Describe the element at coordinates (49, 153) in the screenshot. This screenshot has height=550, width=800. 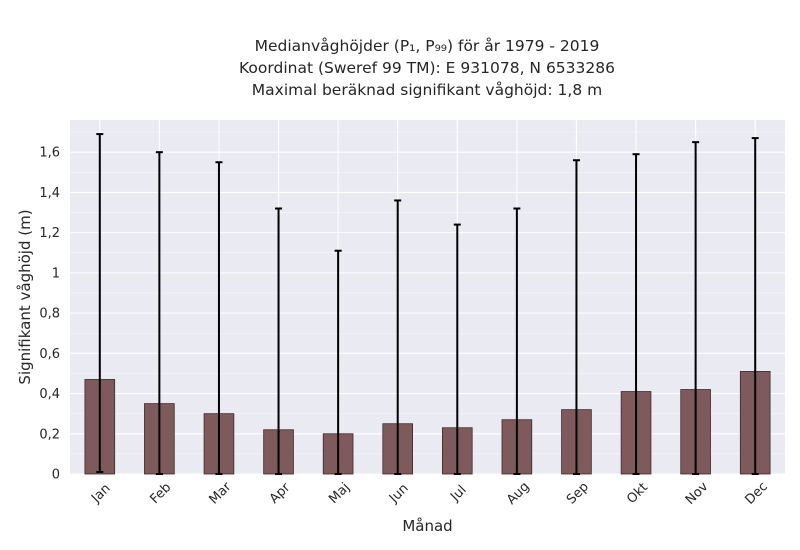
I see `y-tick-label: 1,6` at that location.